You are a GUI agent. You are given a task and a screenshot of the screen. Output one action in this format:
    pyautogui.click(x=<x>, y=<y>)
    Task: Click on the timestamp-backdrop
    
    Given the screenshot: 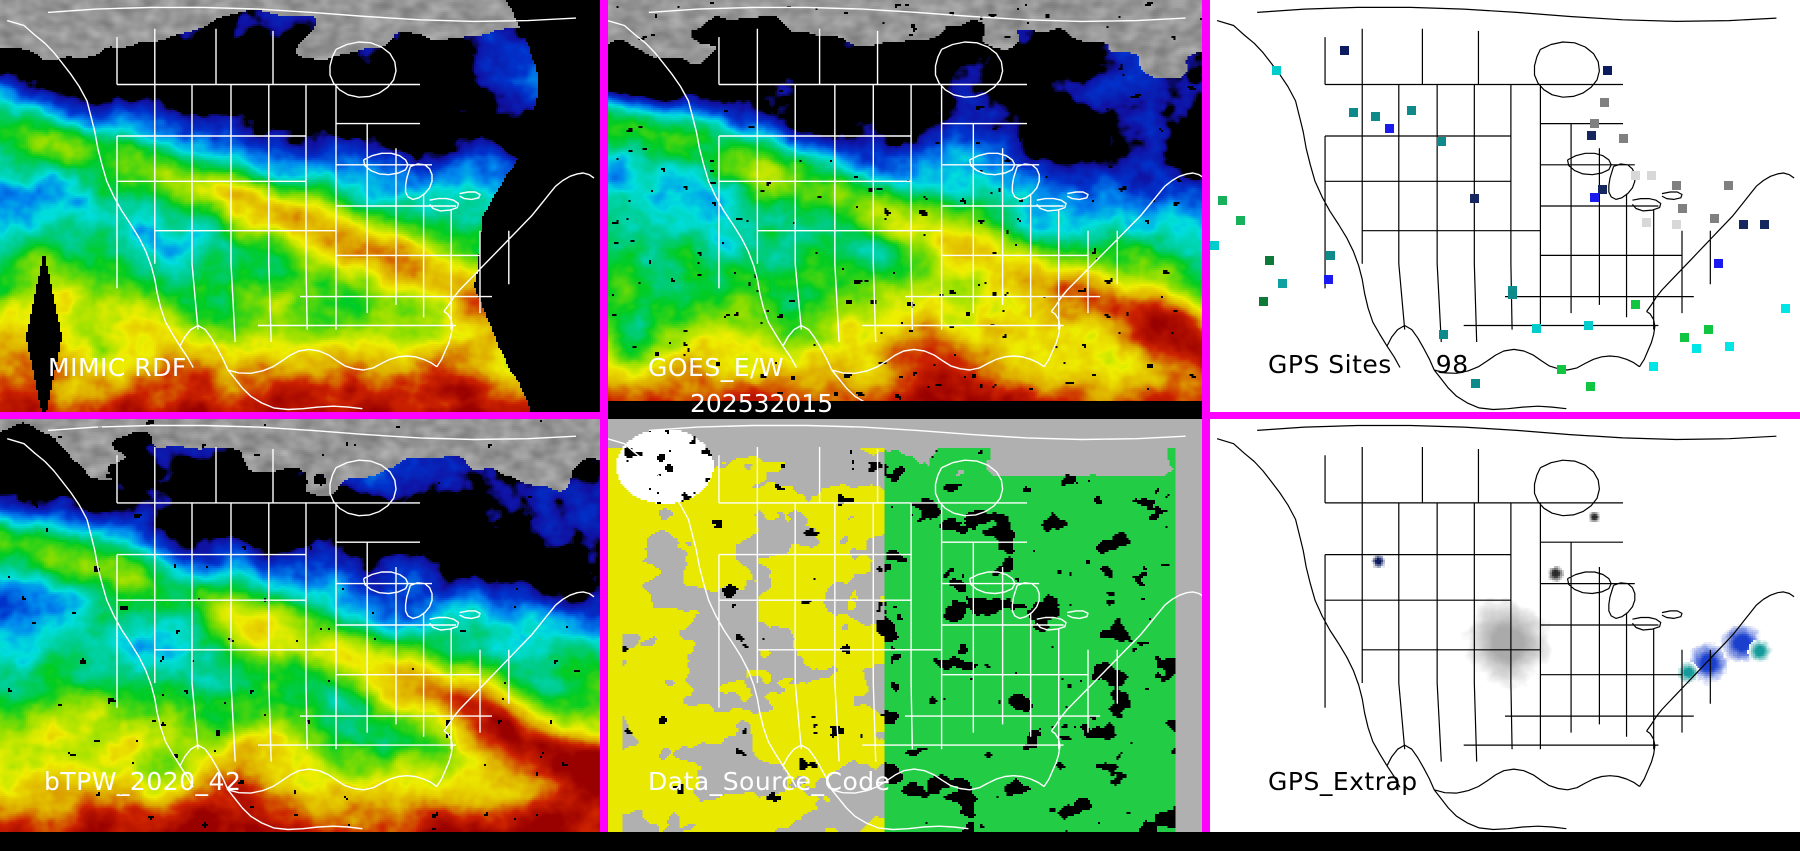 What is the action you would take?
    pyautogui.click(x=905, y=410)
    